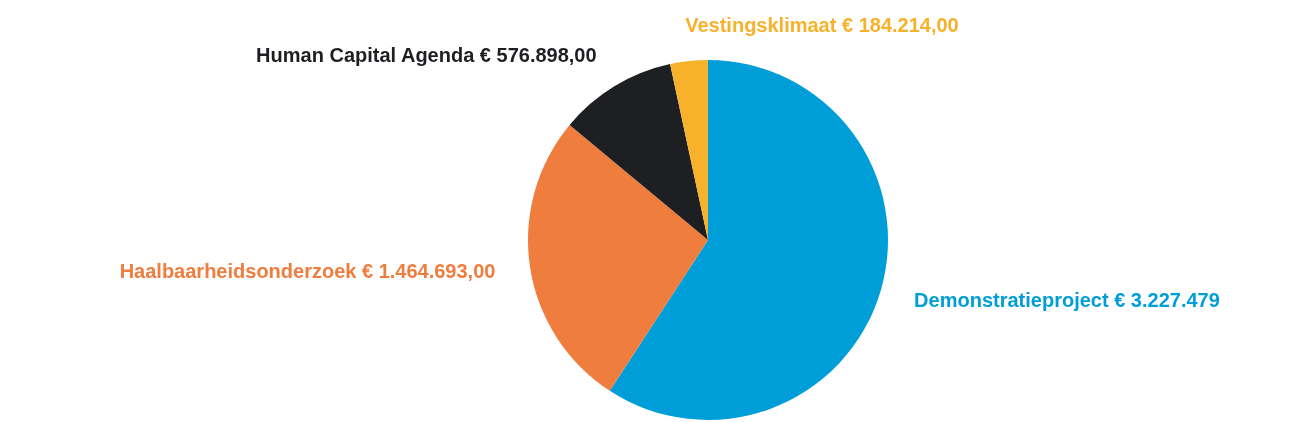 The image size is (1294, 422). I want to click on slice-label: Vestingsklimaat € 184.214,00, so click(822, 25).